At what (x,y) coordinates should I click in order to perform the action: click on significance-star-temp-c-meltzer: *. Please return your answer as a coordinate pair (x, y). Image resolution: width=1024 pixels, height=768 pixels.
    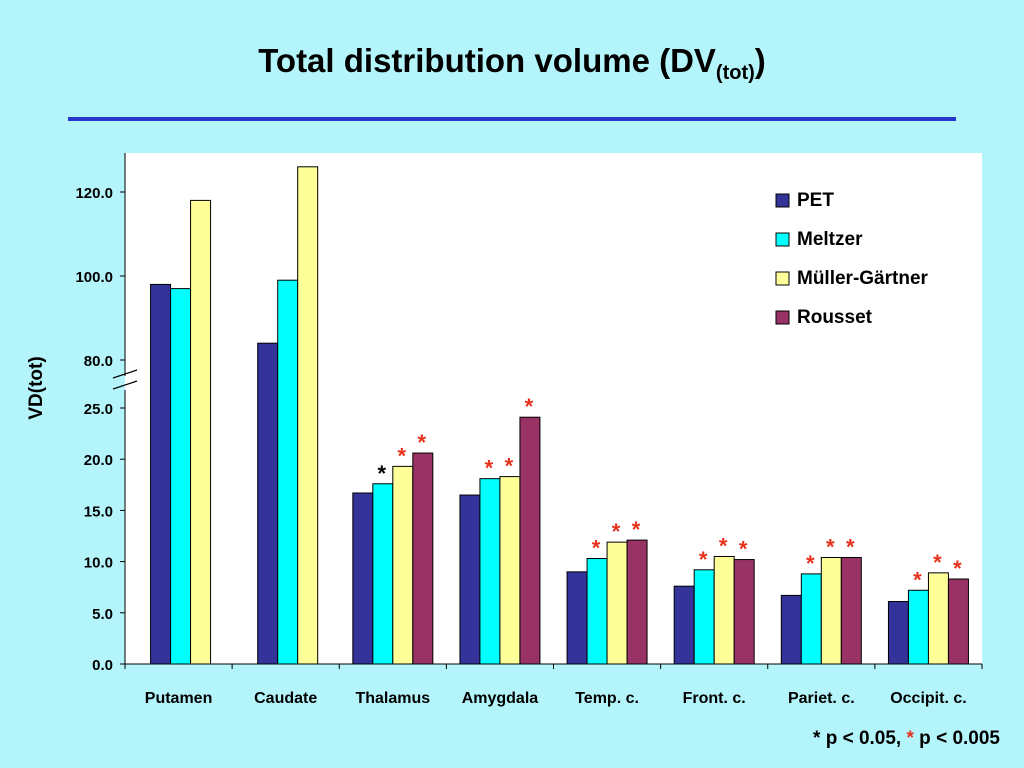
    Looking at the image, I should click on (596, 548).